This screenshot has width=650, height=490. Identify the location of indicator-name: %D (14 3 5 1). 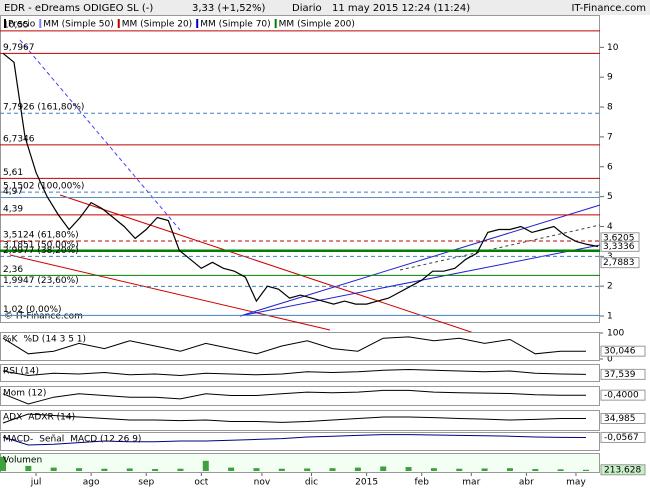
(54, 340).